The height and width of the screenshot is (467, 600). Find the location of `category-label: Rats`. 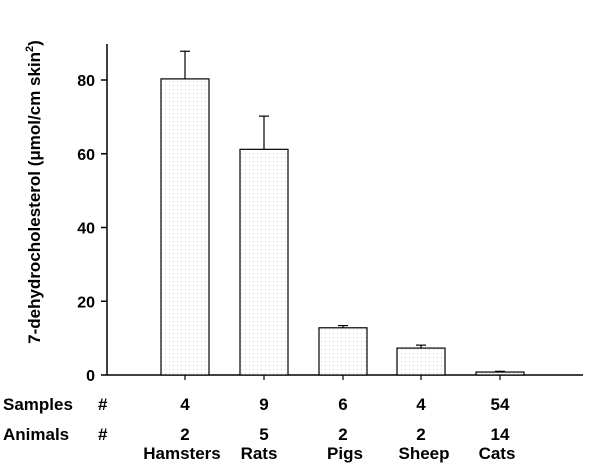

category-label: Rats is located at coordinates (259, 453).